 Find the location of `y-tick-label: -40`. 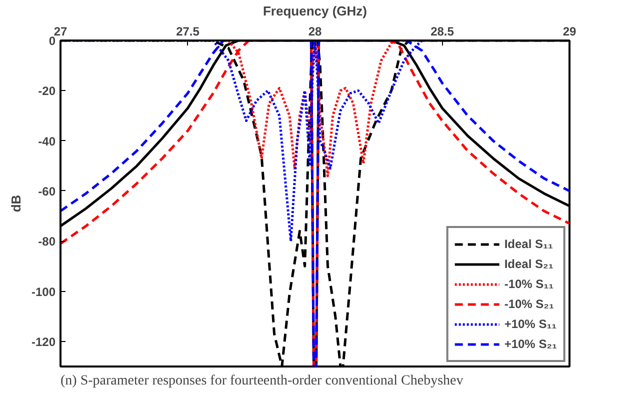

y-tick-label: -40 is located at coordinates (47, 141).